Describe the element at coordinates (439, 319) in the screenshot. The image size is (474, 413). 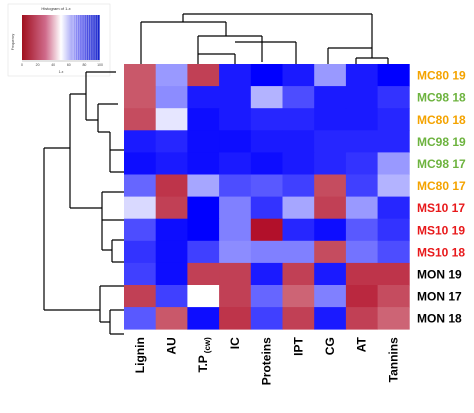
I see `row-label: MON 18` at that location.